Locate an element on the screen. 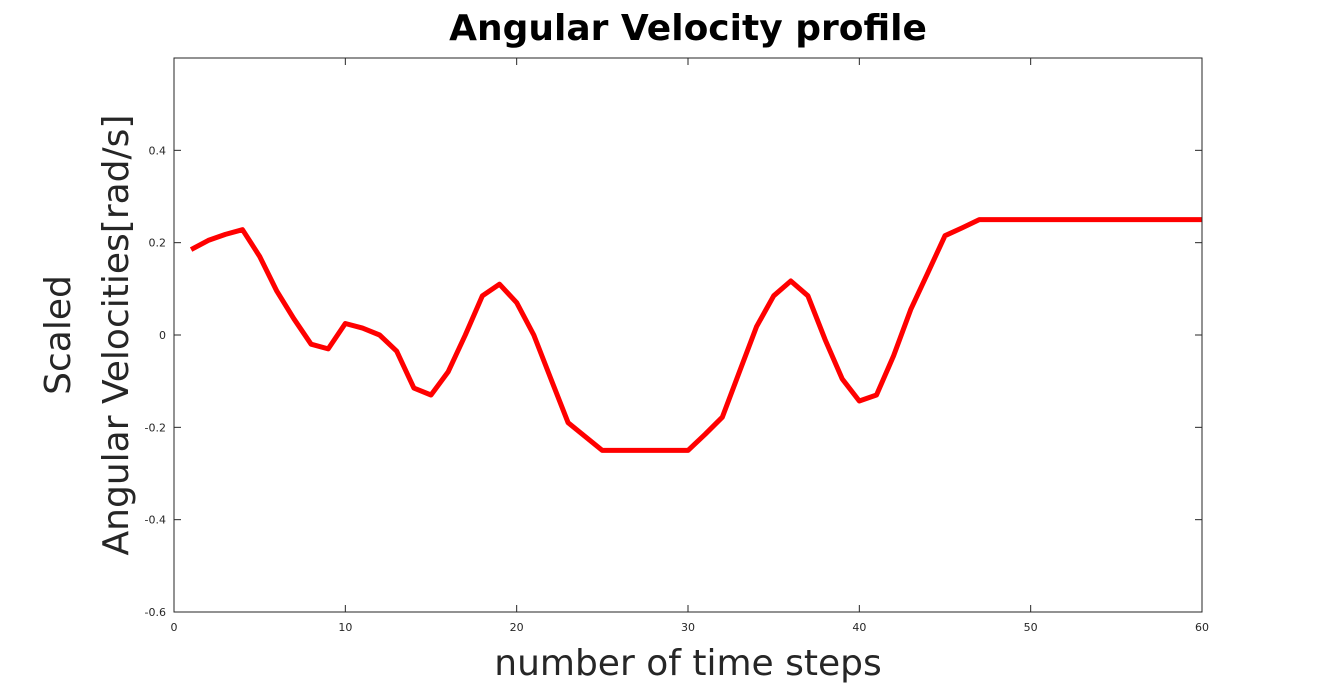 The width and height of the screenshot is (1329, 689). chart-title: Angular Velocity profile is located at coordinates (688, 28).